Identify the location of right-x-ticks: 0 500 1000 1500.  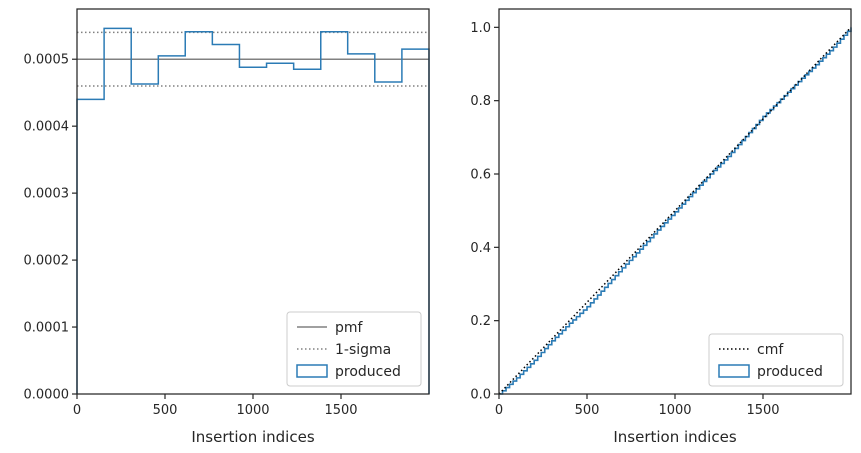
(637, 406).